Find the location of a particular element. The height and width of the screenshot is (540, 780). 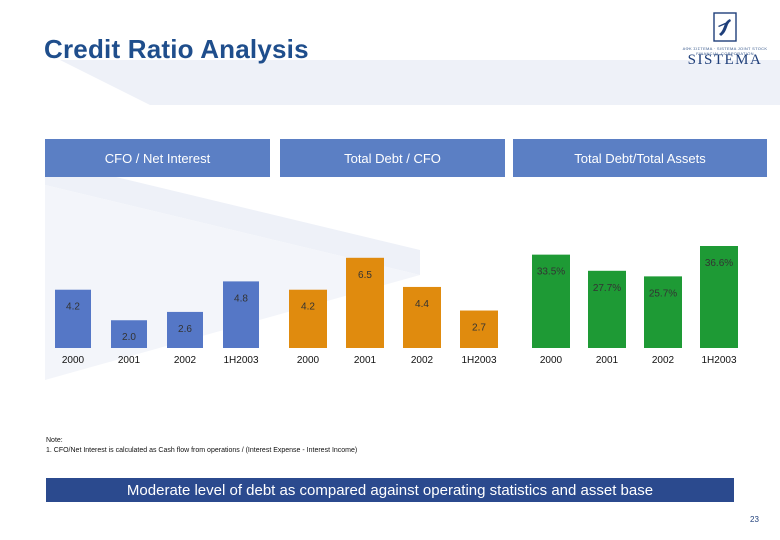

chart-total-debt-total-assets: 33.5% 2000 27.7% 2001 25.7% 2002 36.6% 1H2003 is located at coordinates (635, 306).